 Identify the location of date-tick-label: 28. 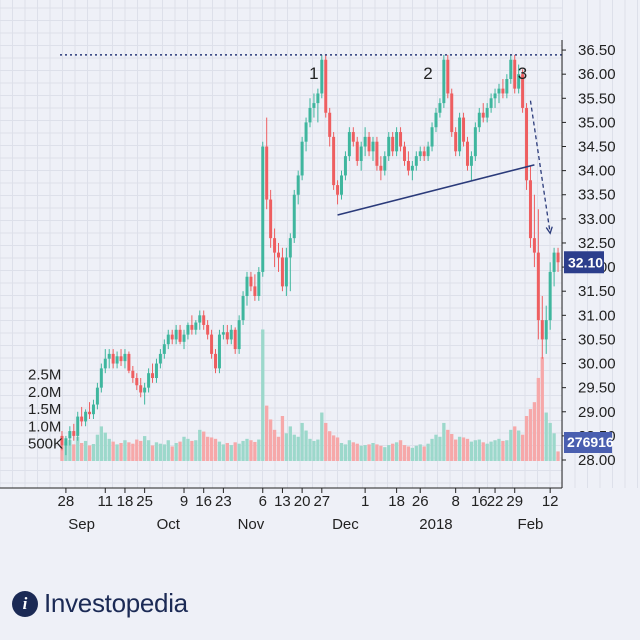
(66, 501).